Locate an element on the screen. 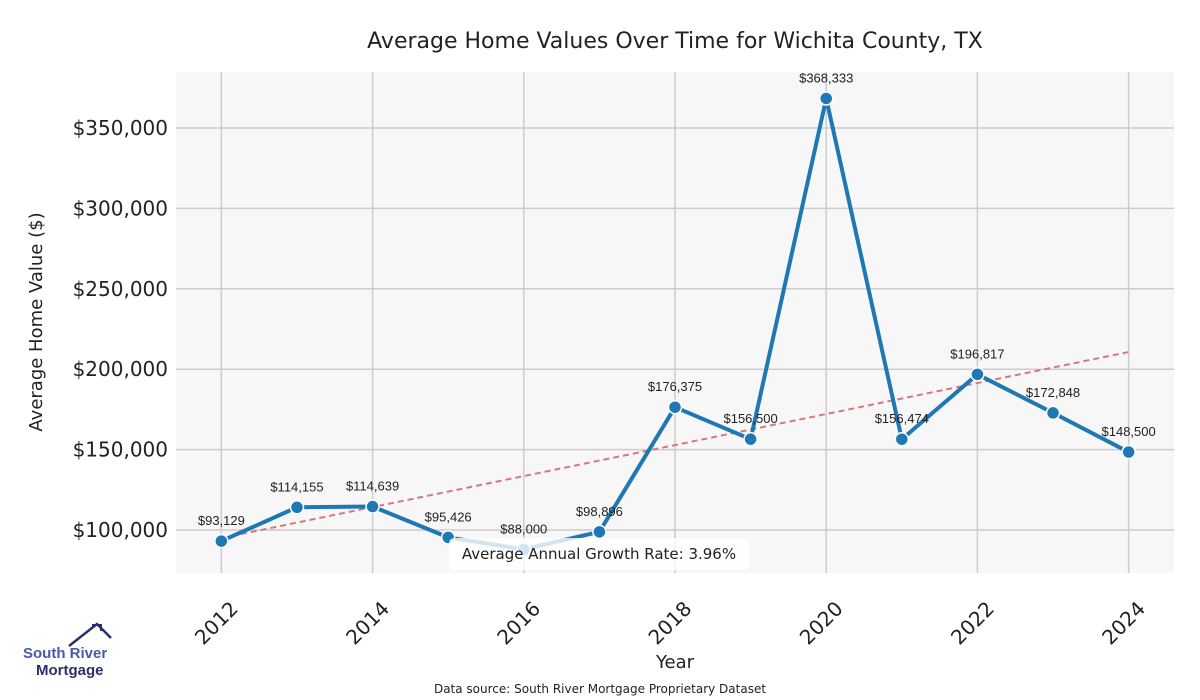 The height and width of the screenshot is (700, 1200). growth-annotation: Average Annual Growth Rate: 3.96% is located at coordinates (599, 554).